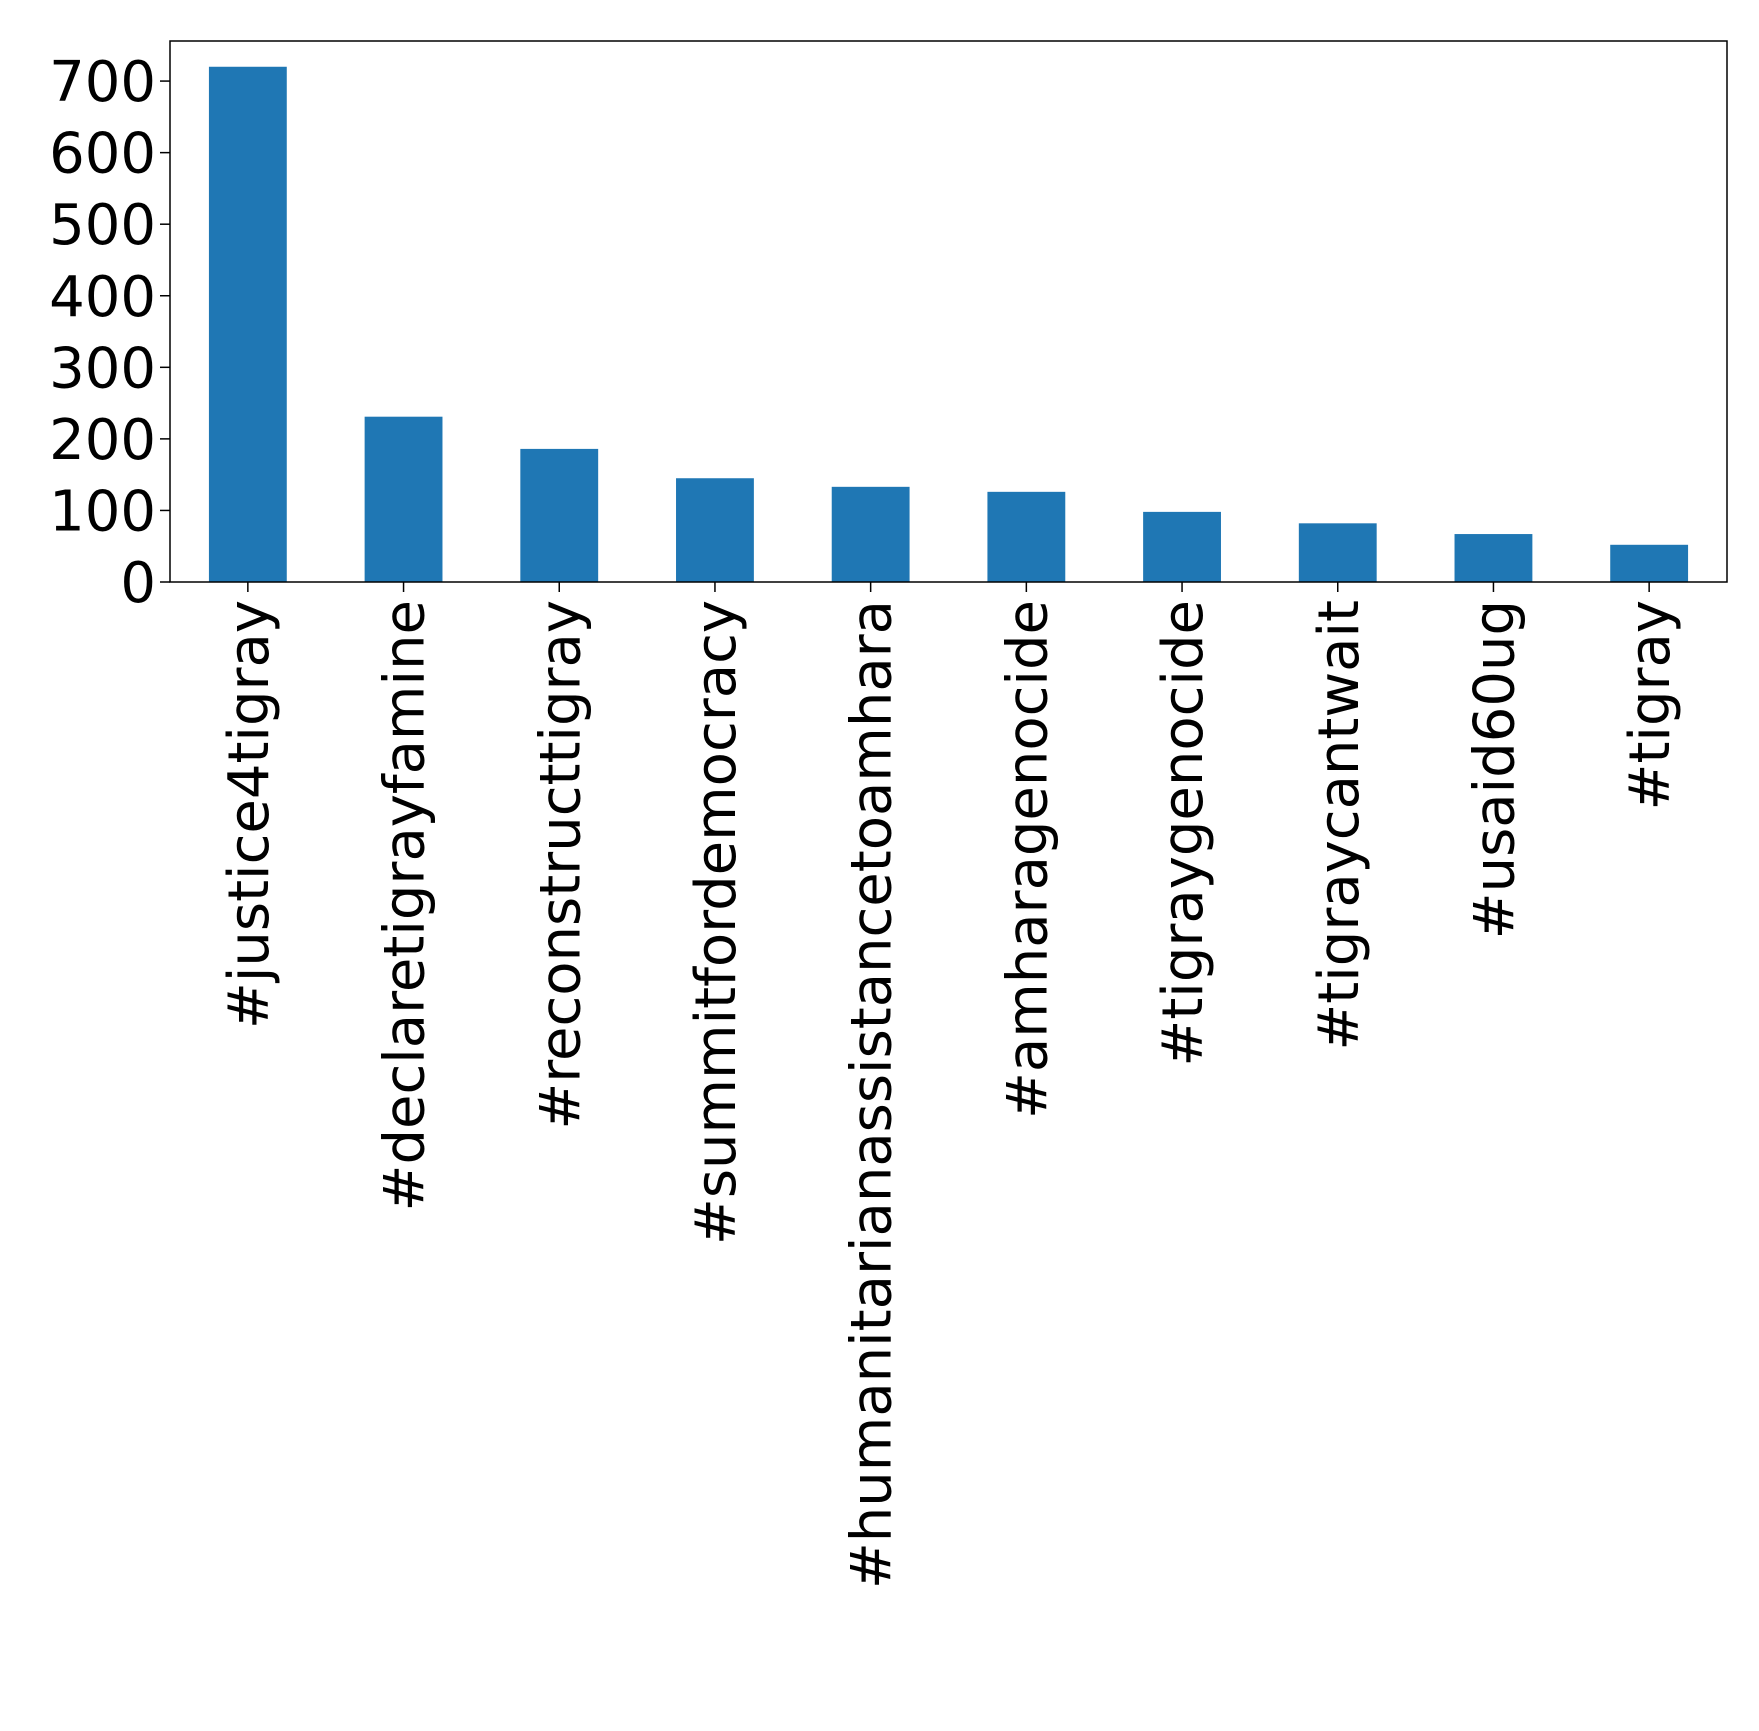  Describe the element at coordinates (559, 515) in the screenshot. I see `bar-reconstructtigray` at that location.